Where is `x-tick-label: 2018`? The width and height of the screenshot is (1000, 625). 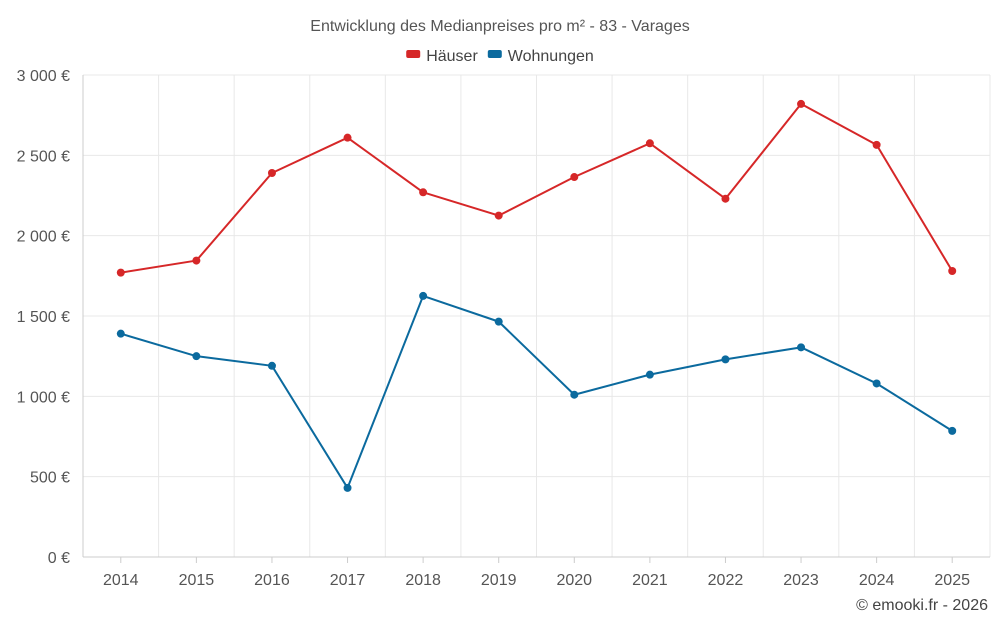 x-tick-label: 2018 is located at coordinates (423, 580).